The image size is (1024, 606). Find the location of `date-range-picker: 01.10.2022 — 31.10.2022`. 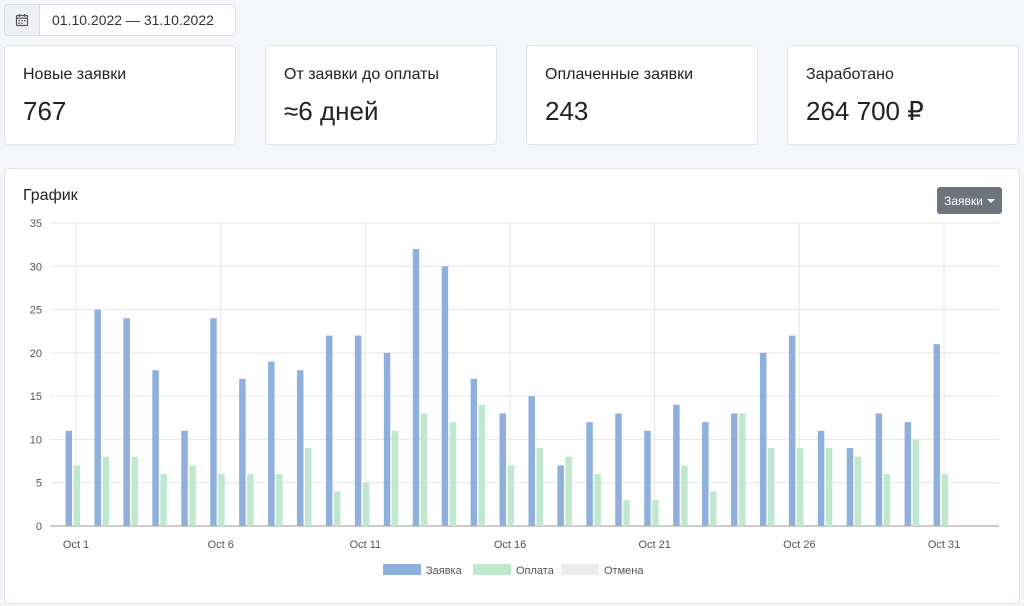

date-range-picker: 01.10.2022 — 31.10.2022 is located at coordinates (120, 20).